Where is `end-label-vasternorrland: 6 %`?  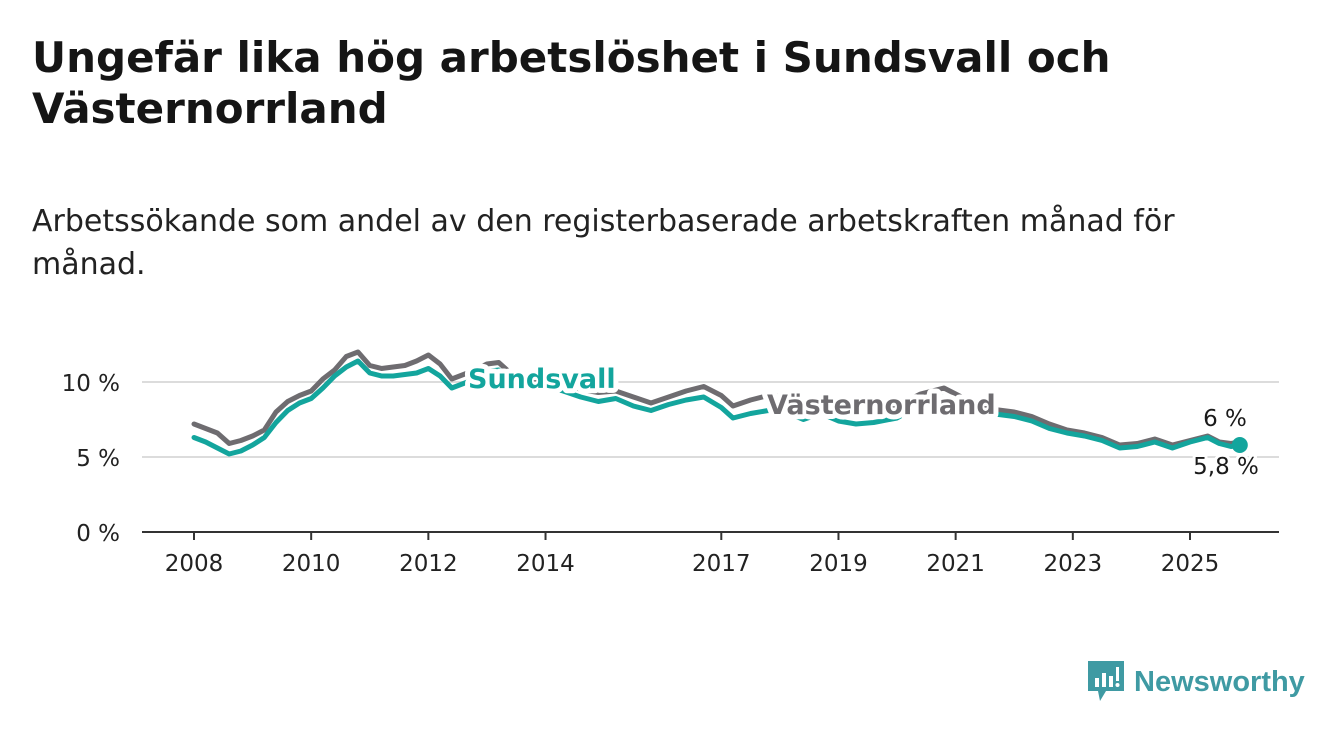 end-label-vasternorrland: 6 % is located at coordinates (1225, 419).